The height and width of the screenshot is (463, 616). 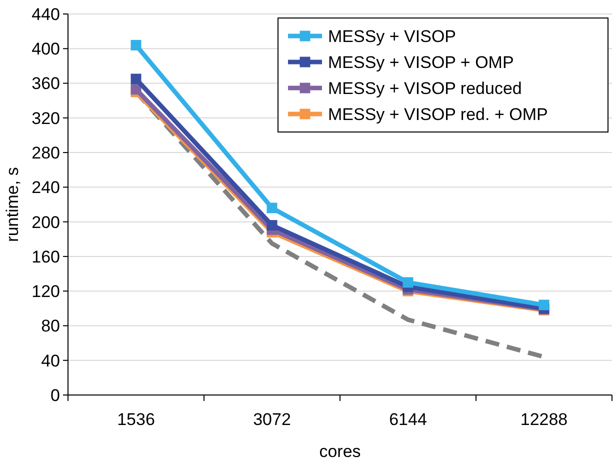 I want to click on y-tick-label: 80, so click(x=50, y=326).